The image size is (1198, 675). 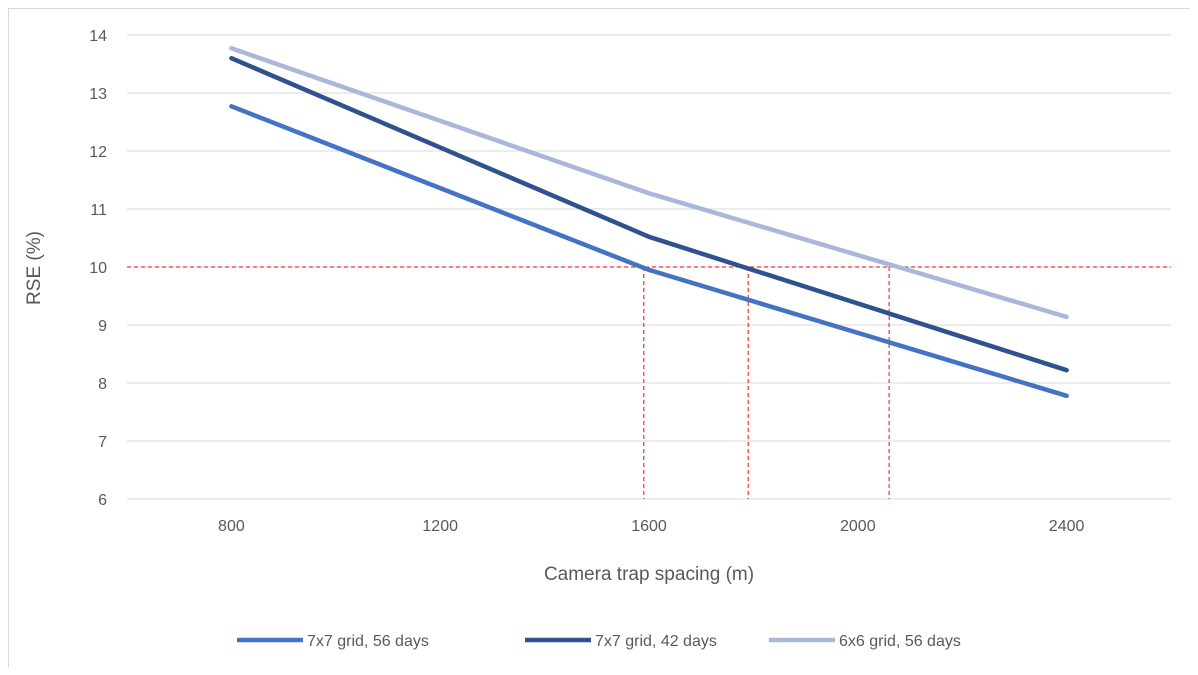 I want to click on legend-label-1: 7x7 grid, 56 days, so click(x=368, y=641).